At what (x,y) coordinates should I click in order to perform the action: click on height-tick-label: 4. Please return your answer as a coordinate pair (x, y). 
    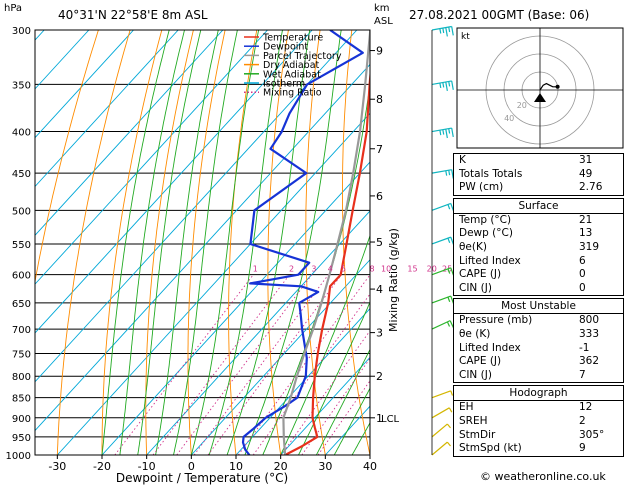
    Looking at the image, I should click on (379, 289).